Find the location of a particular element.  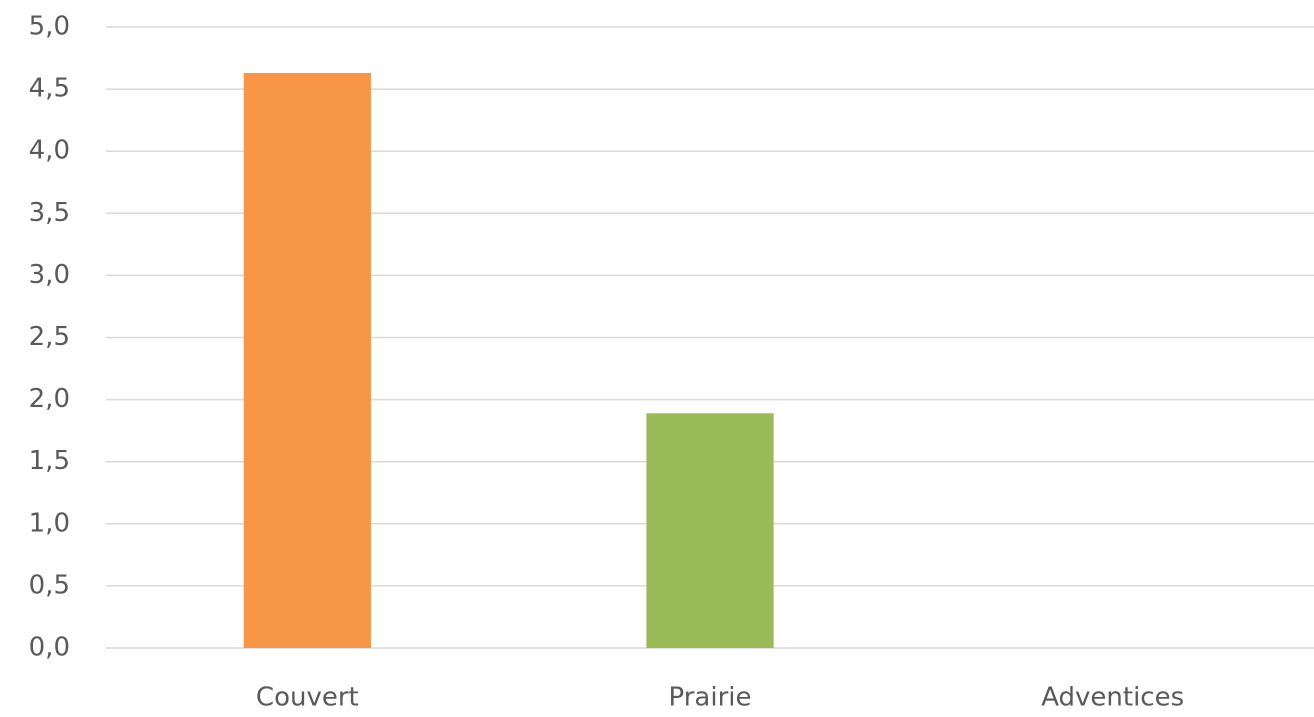

y-tick-label: 3,0 is located at coordinates (49, 275).